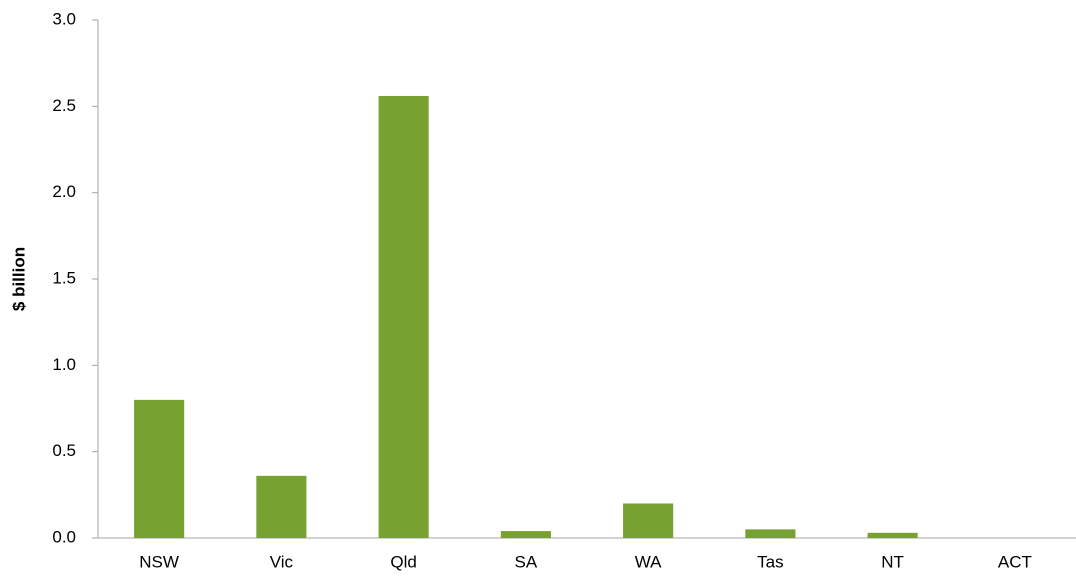 The height and width of the screenshot is (578, 1076). I want to click on y-tick-label: 0.5, so click(64, 450).